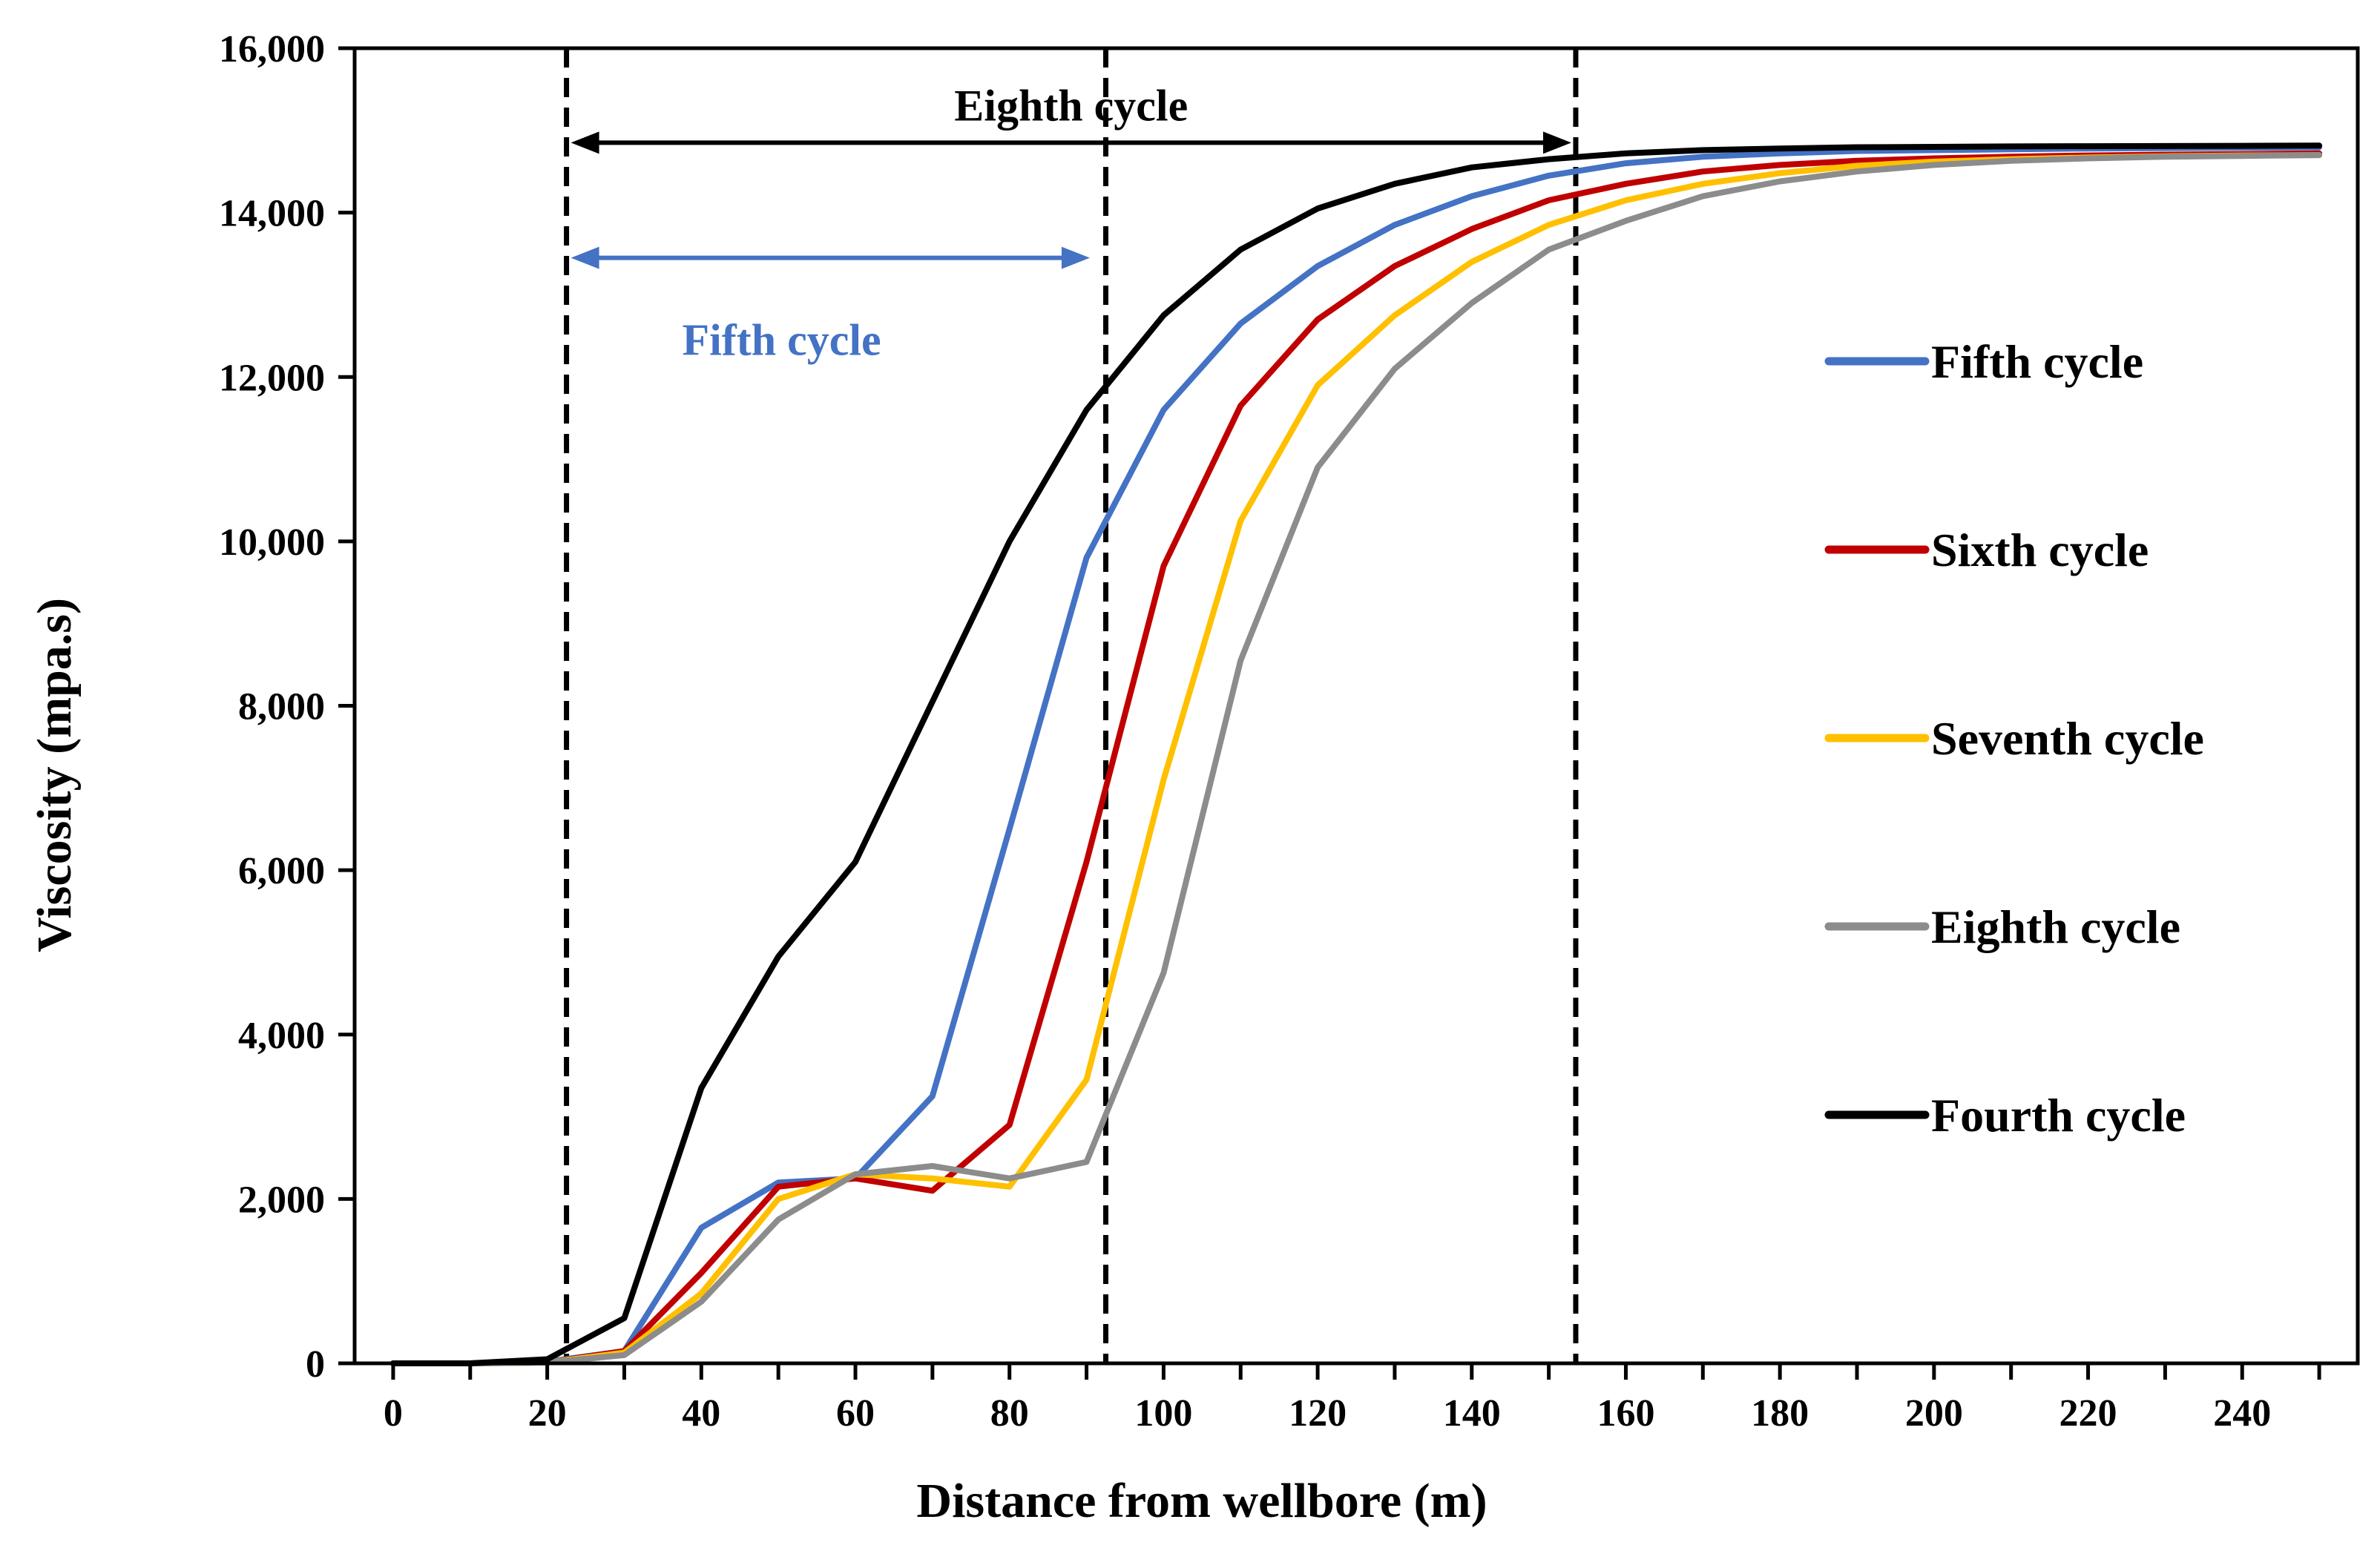 The image size is (2380, 1551). Describe the element at coordinates (2242, 1413) in the screenshot. I see `x-tick-label: 240` at that location.